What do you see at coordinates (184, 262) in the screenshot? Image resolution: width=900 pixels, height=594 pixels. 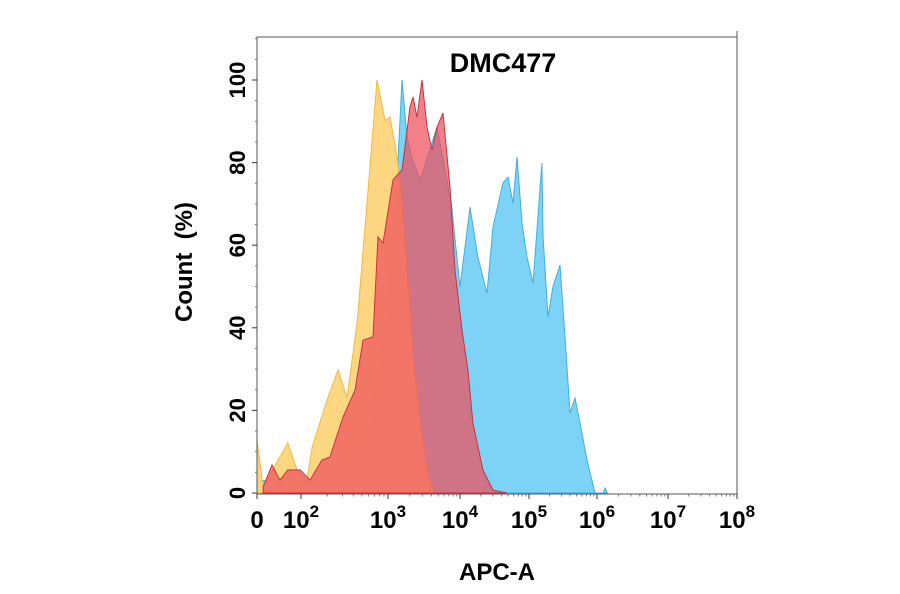 I see `y-axis-label: Count (%)` at bounding box center [184, 262].